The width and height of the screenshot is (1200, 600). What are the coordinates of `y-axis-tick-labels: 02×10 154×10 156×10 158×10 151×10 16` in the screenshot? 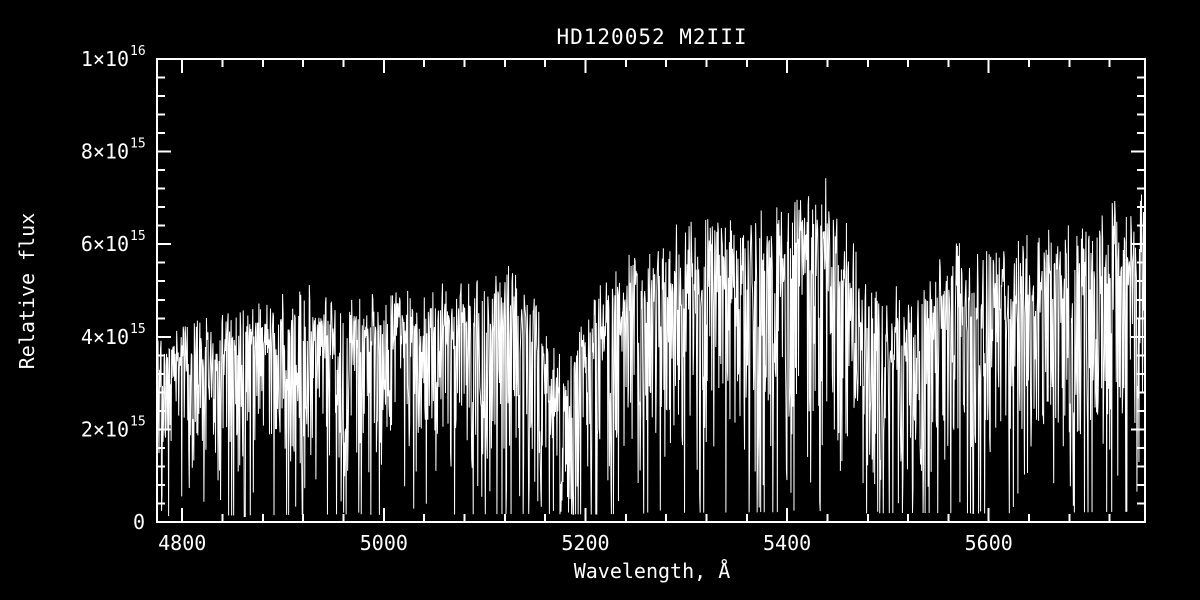 It's located at (113, 289).